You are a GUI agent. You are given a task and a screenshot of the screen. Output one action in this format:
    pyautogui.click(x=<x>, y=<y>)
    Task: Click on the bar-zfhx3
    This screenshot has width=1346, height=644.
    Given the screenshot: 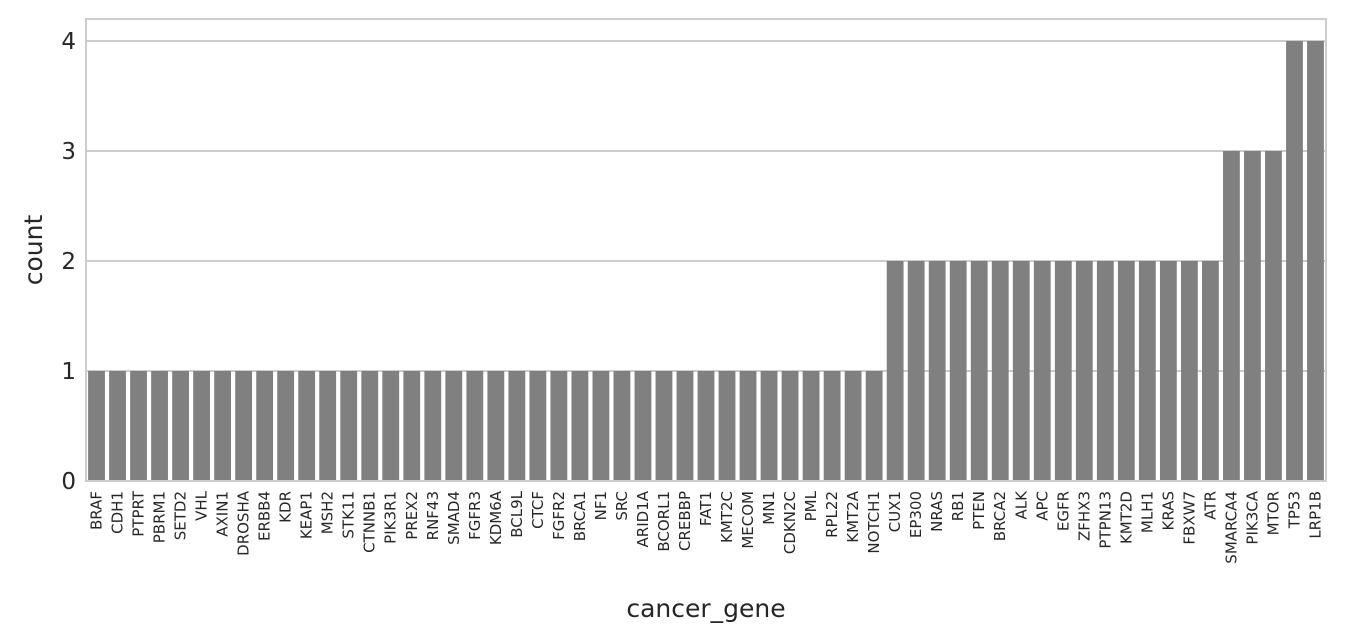 What is the action you would take?
    pyautogui.click(x=1084, y=371)
    